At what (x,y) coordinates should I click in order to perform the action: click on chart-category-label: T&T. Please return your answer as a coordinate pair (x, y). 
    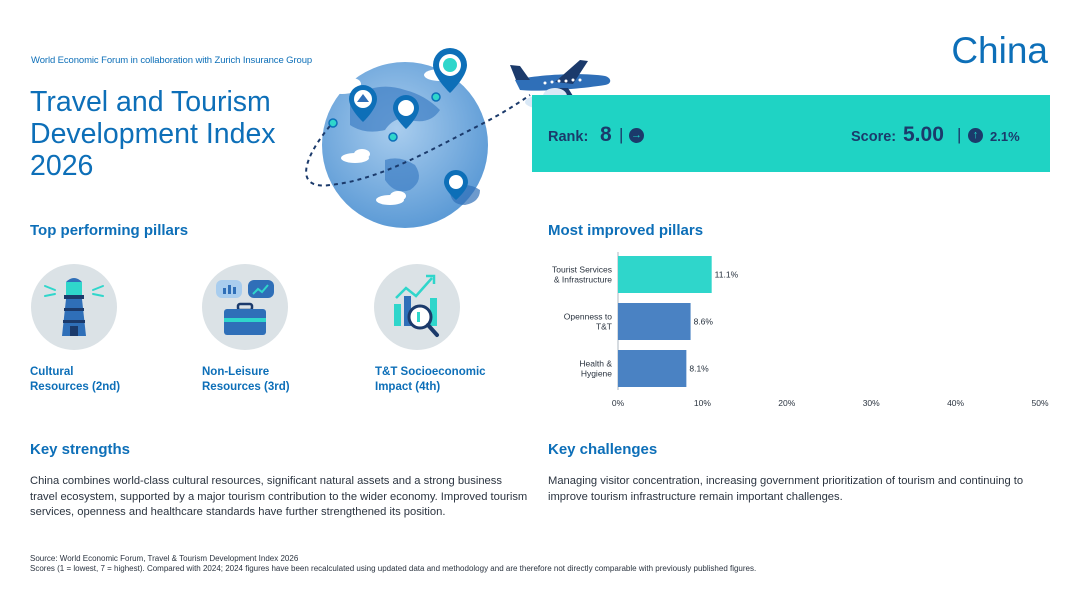
    Looking at the image, I should click on (604, 327).